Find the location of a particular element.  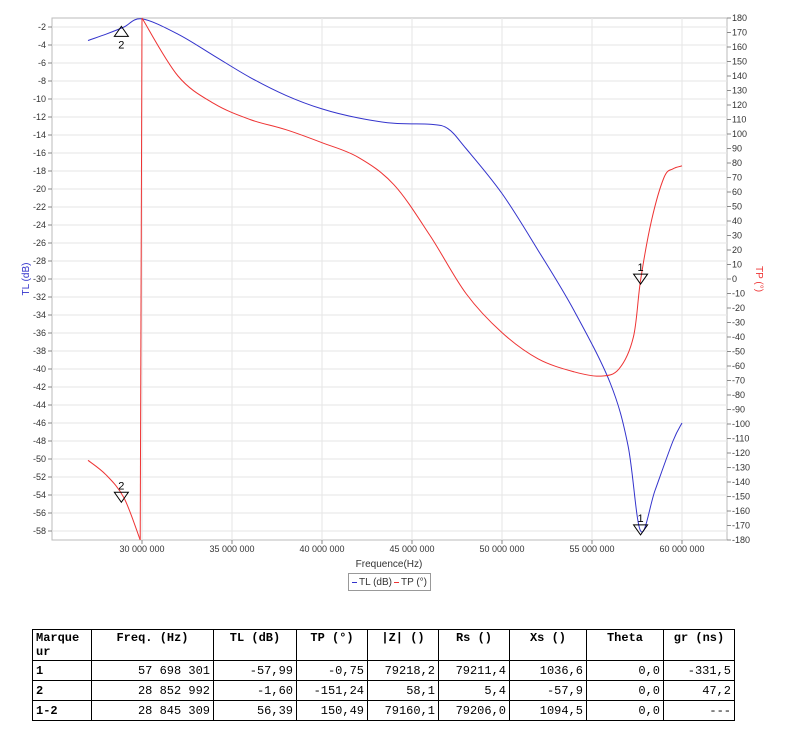

x-tick-label: 35 000 000 is located at coordinates (231, 549).